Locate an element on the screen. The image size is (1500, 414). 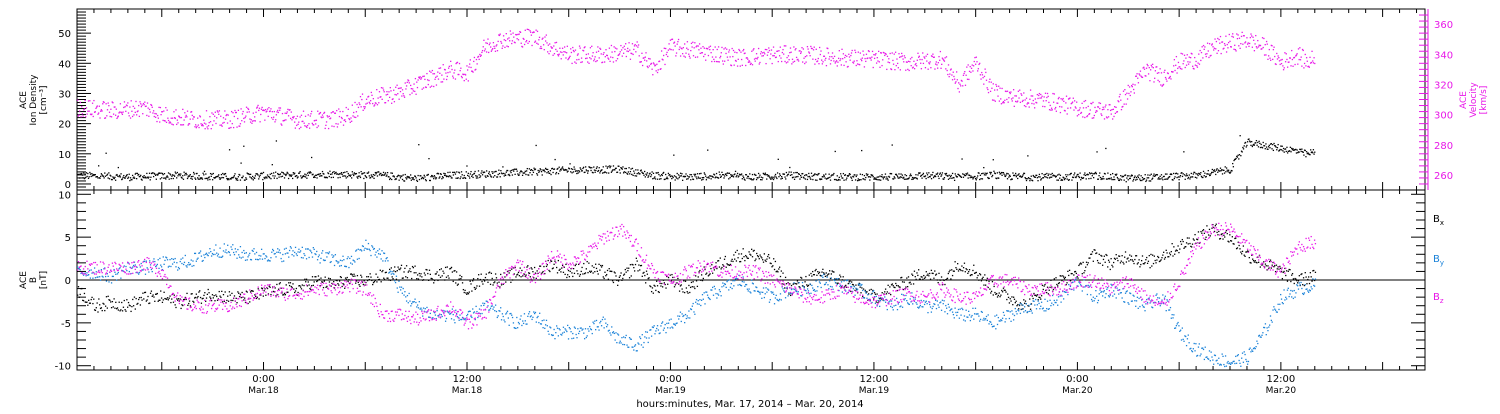
left-tick-label: 40 is located at coordinates (64, 64).